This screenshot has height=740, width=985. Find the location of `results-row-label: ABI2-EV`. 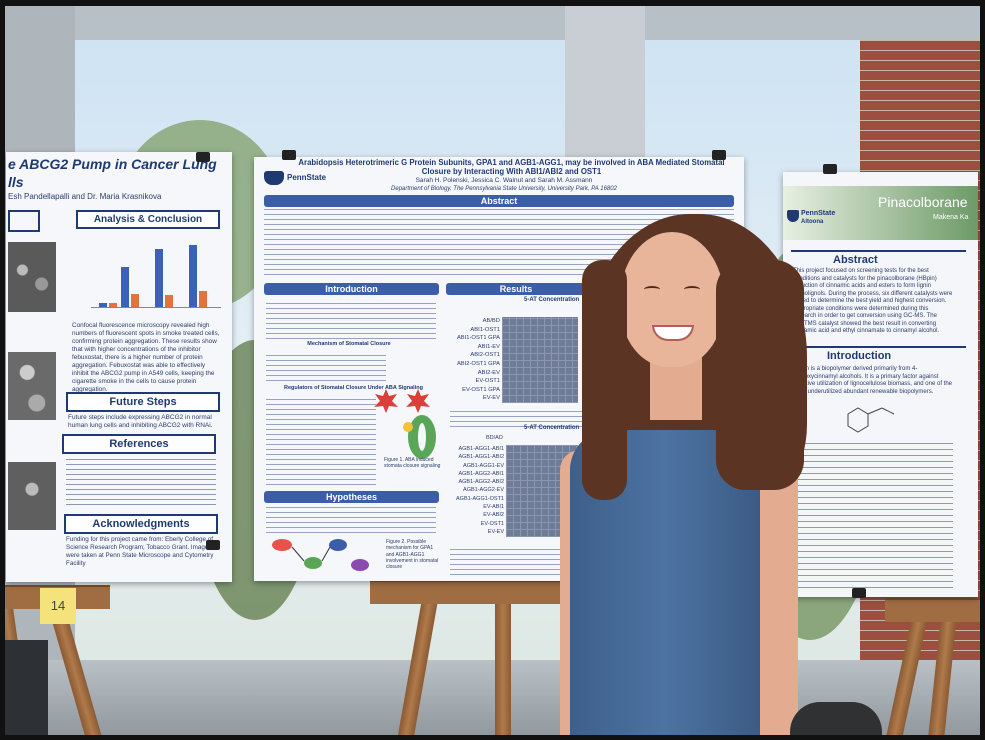

results-row-label: ABI2-EV is located at coordinates (488, 372).